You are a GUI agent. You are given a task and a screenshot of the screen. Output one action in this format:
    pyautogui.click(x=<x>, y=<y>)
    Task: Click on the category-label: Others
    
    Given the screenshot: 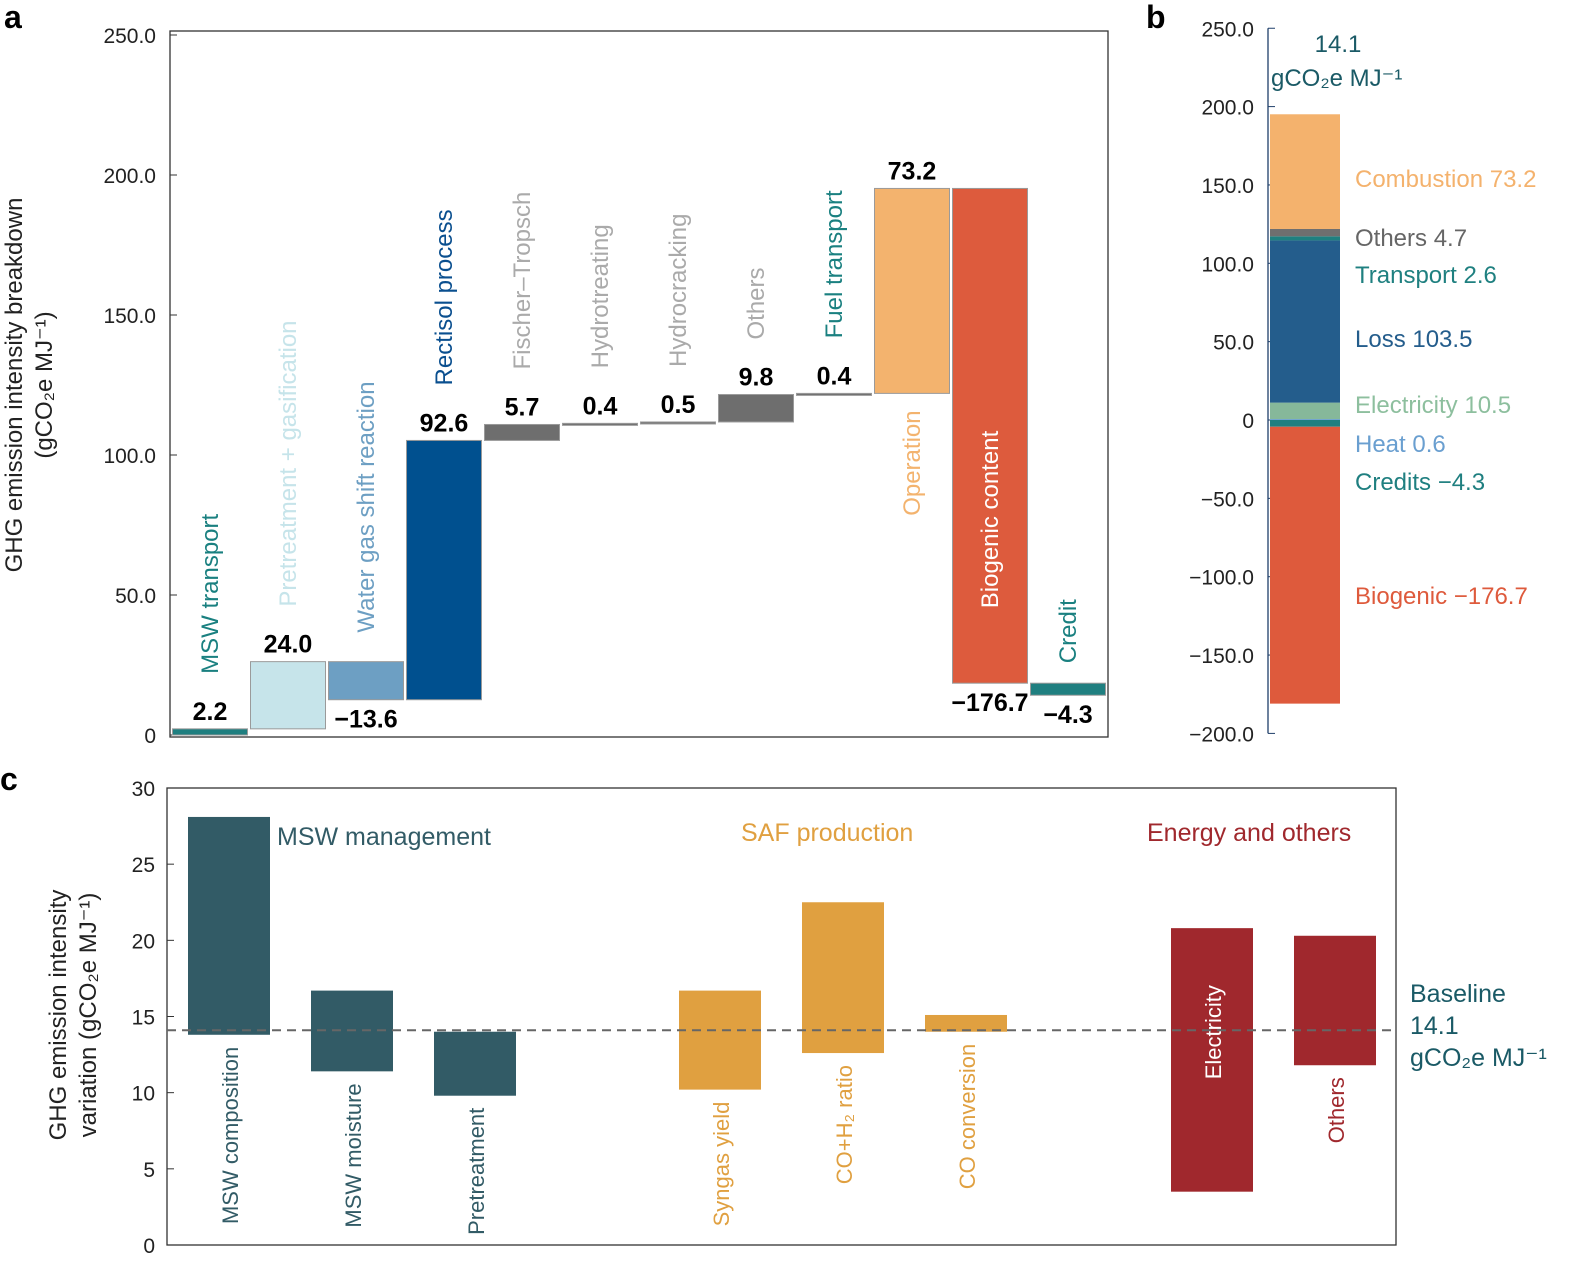 What is the action you would take?
    pyautogui.click(x=756, y=303)
    